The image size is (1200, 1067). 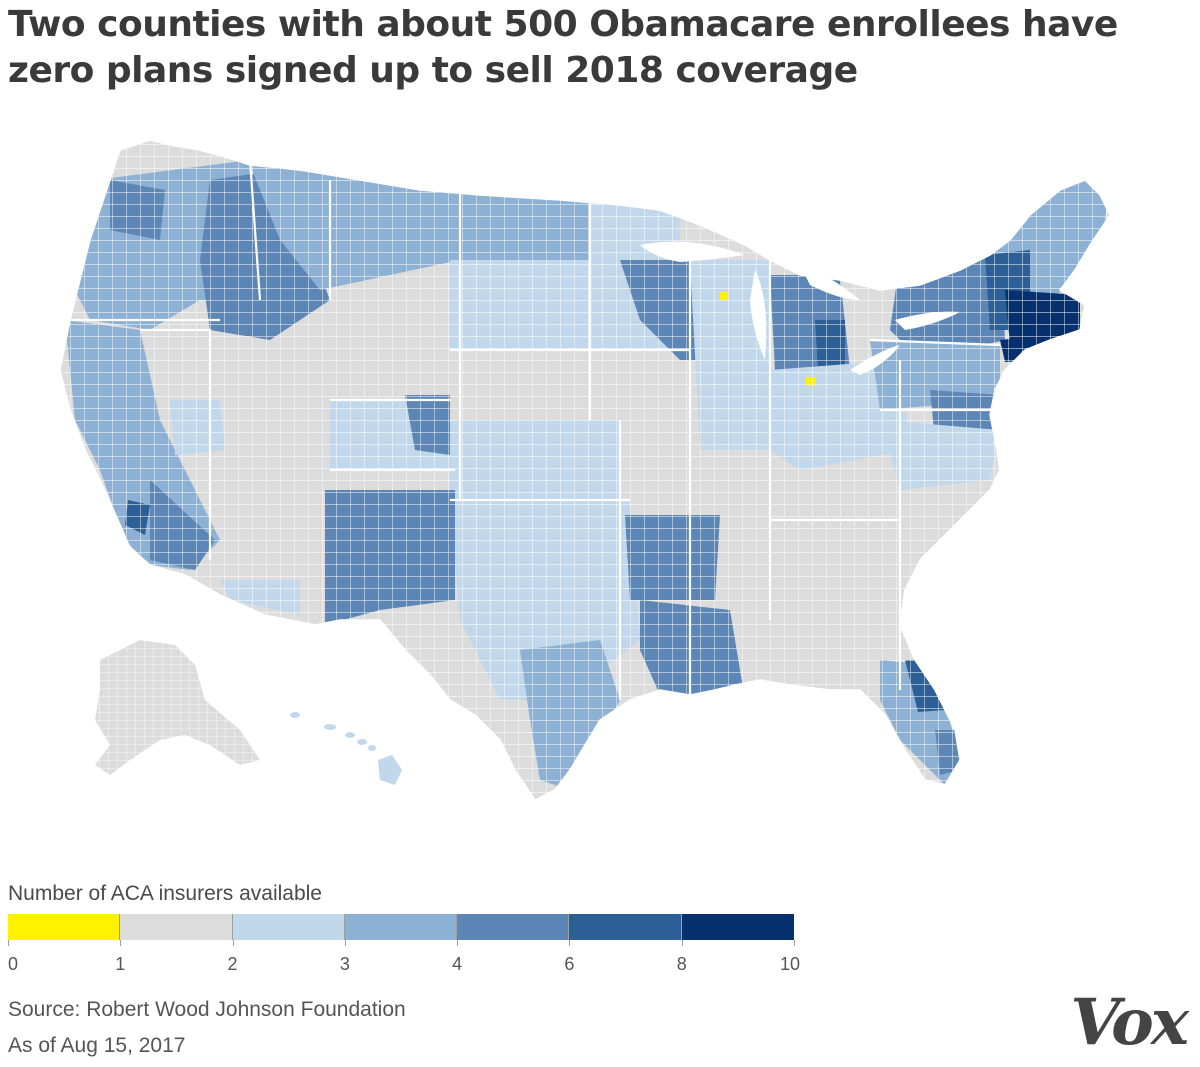 I want to click on legend-tick-label: 10, so click(x=790, y=964).